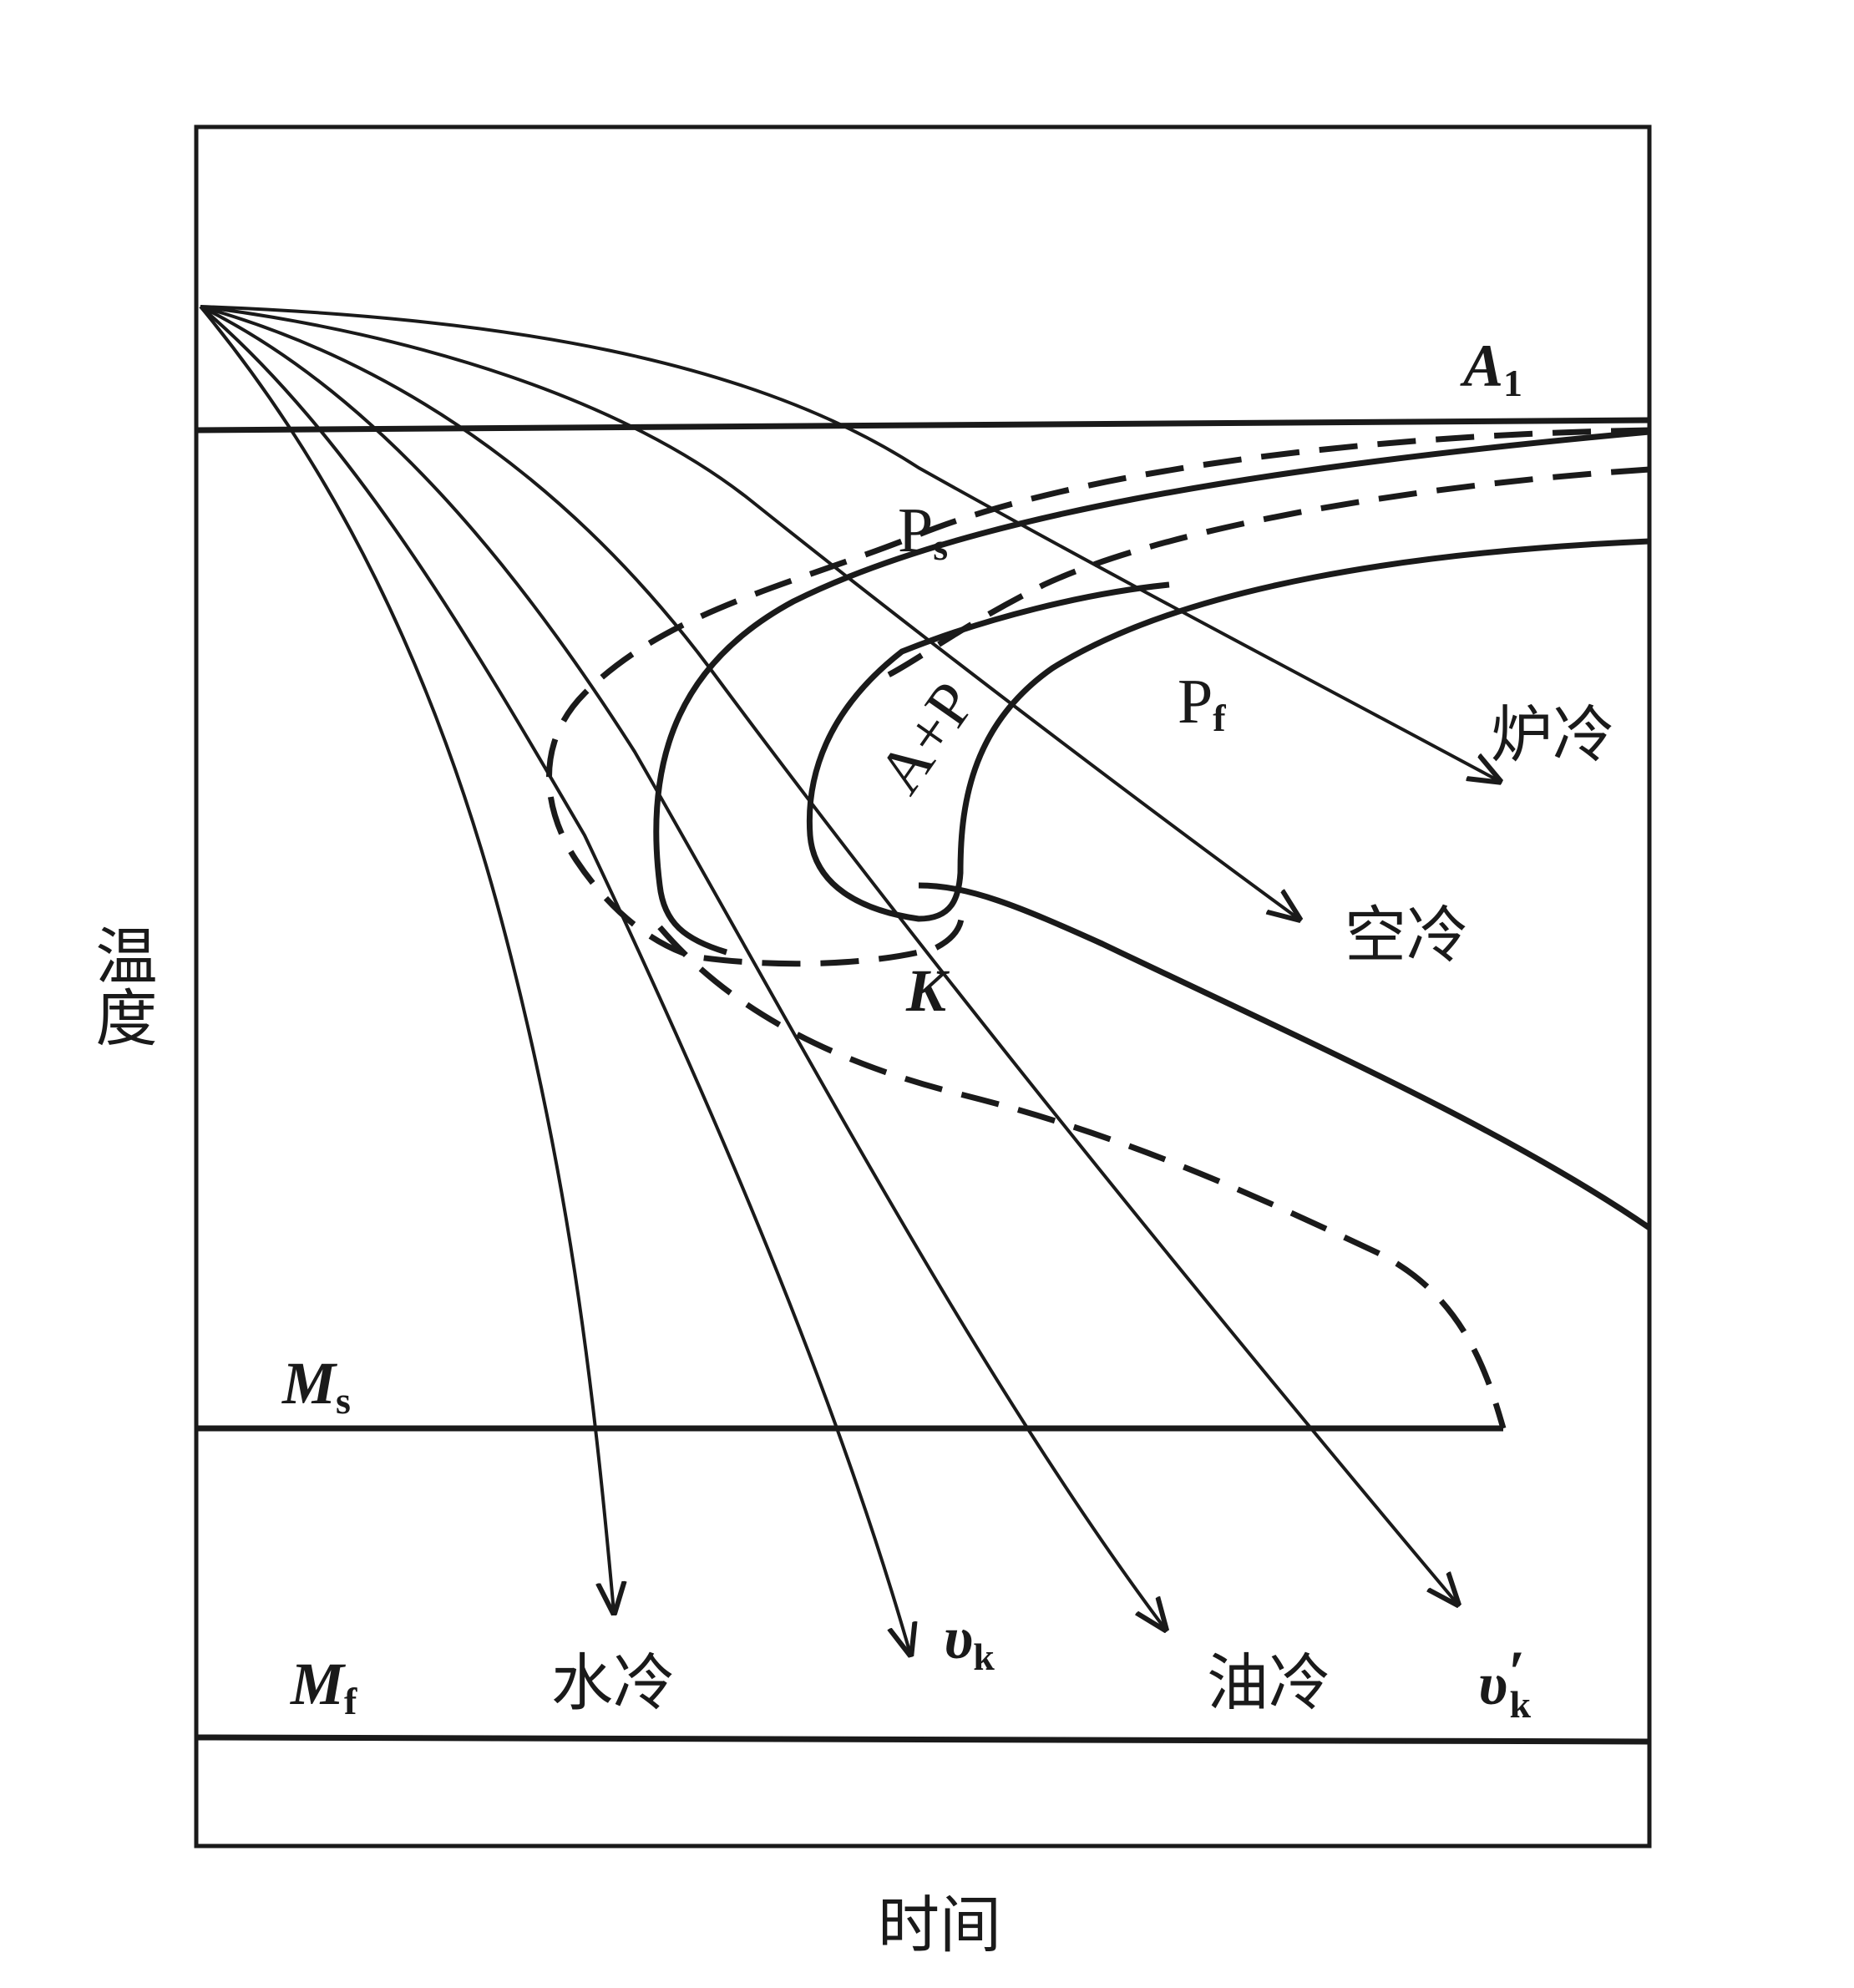  Describe the element at coordinates (1406, 935) in the screenshot. I see `air-cooling-label: 空冷` at that location.